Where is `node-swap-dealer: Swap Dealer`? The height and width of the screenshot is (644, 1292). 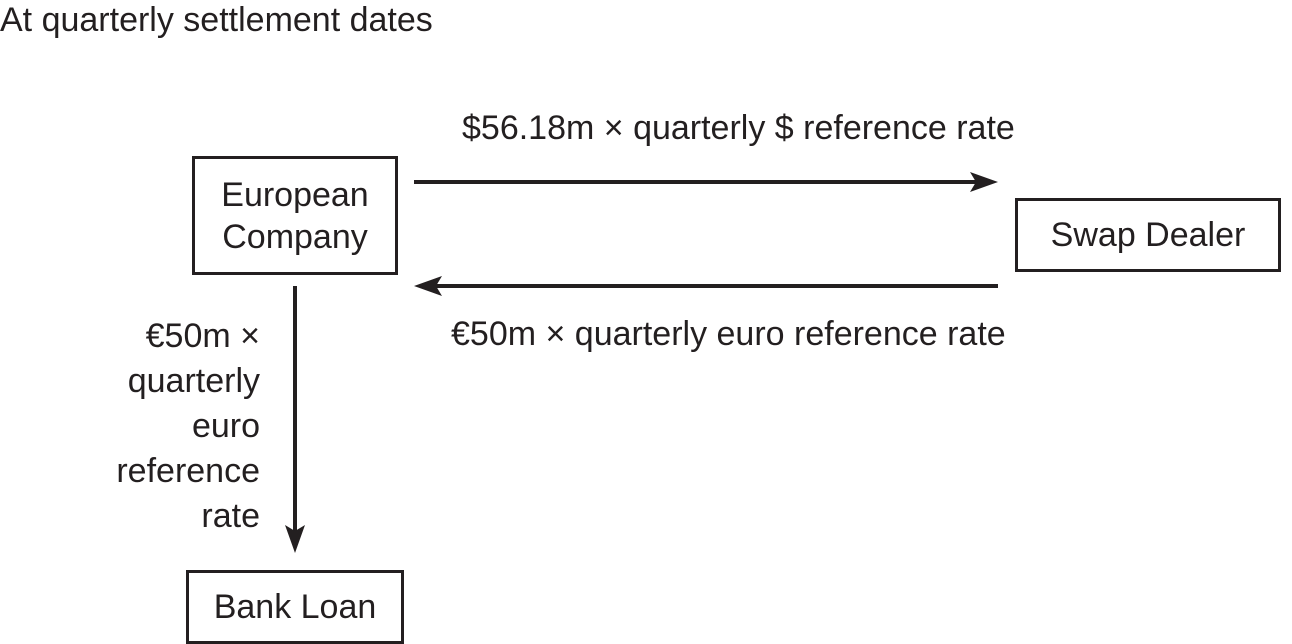 node-swap-dealer: Swap Dealer is located at coordinates (1148, 235).